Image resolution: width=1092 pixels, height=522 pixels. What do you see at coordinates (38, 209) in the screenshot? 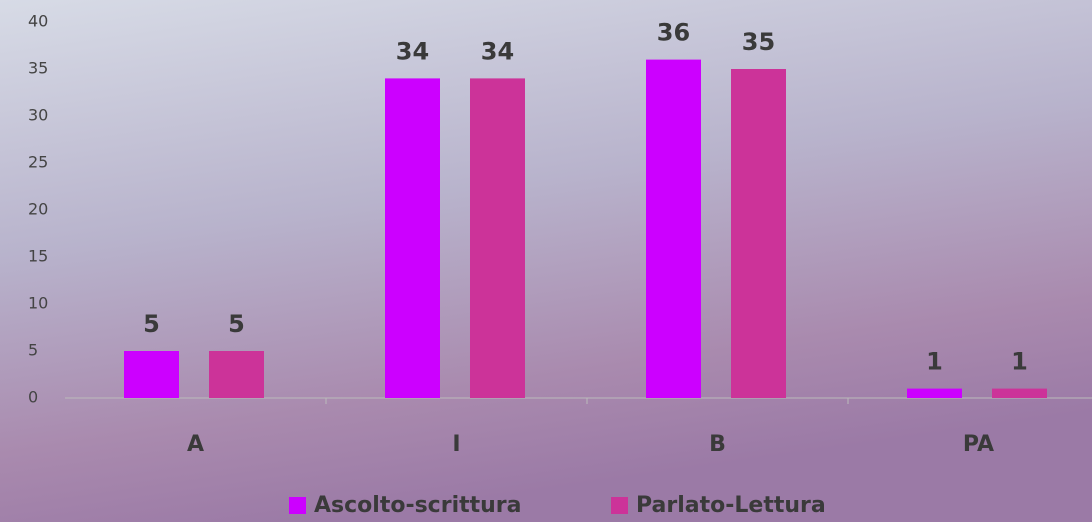
I see `y-tick-label: 20` at bounding box center [38, 209].